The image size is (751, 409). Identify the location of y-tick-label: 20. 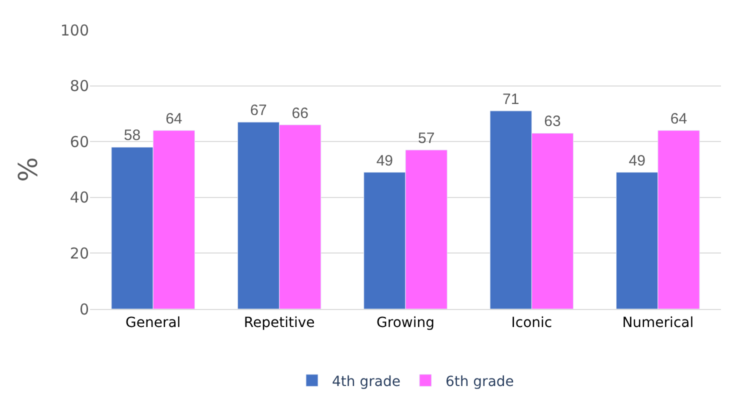
(79, 253).